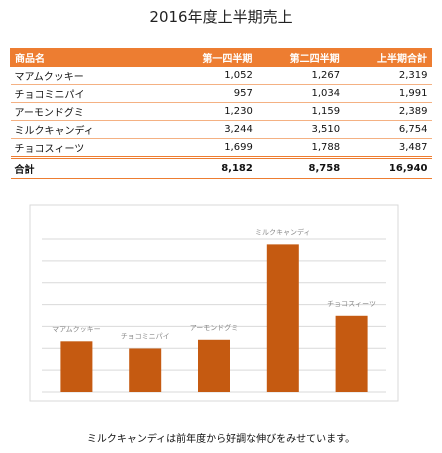  What do you see at coordinates (90, 129) in the screenshot?
I see `table-cell: ミルクキャンディ` at bounding box center [90, 129].